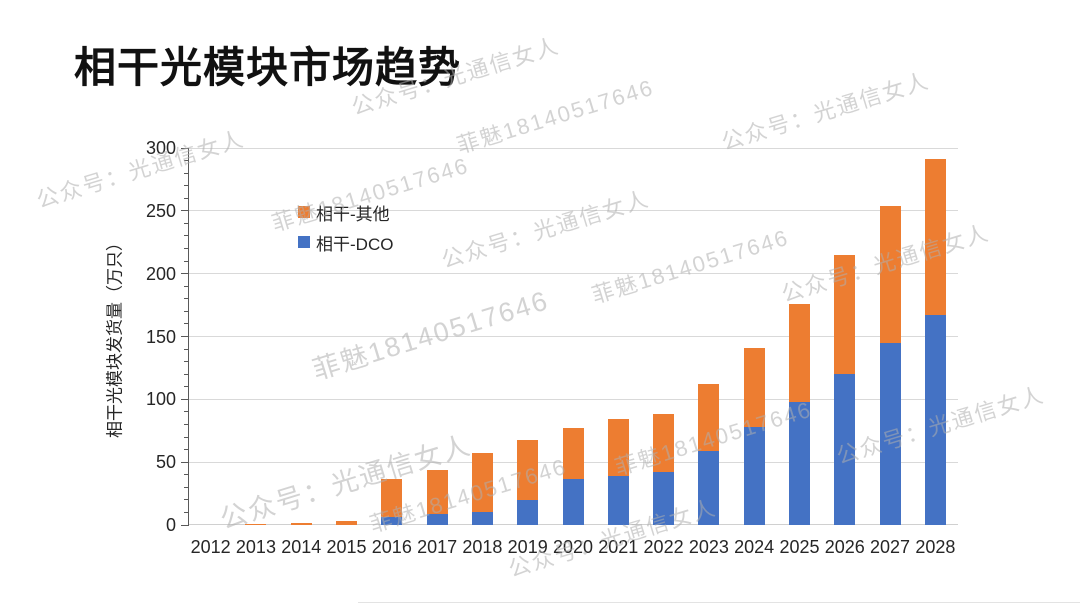 The width and height of the screenshot is (1080, 607). Describe the element at coordinates (844, 547) in the screenshot. I see `x-tick-label-2026: 2026` at that location.